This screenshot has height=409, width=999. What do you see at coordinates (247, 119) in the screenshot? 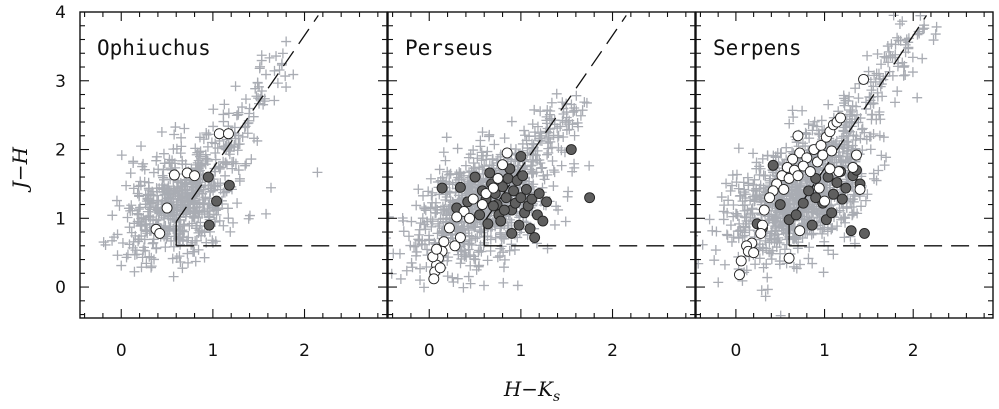
I see `reddening-vector-line` at bounding box center [247, 119].